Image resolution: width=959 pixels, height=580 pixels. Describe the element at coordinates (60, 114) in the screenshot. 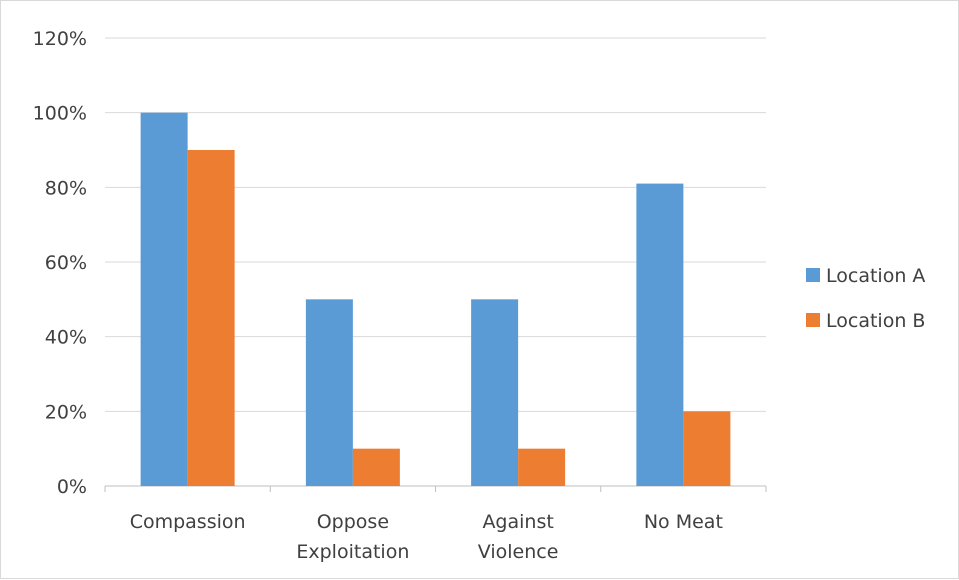

I see `y-tick-label: 100%` at that location.